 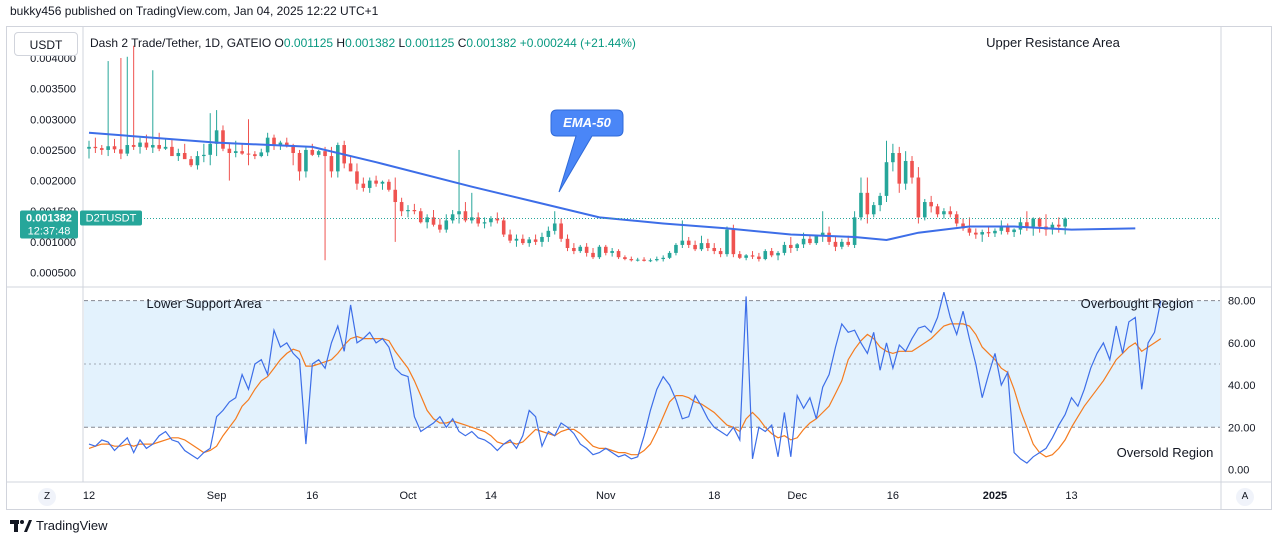 What do you see at coordinates (49, 231) in the screenshot?
I see `price-tag-countdown: 12:37:48` at bounding box center [49, 231].